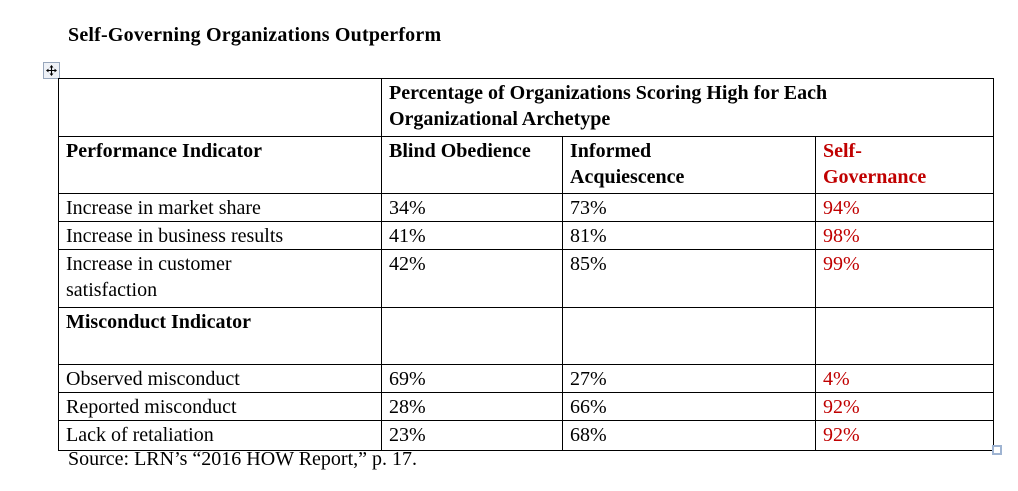 This screenshot has height=491, width=1018. Describe the element at coordinates (220, 336) in the screenshot. I see `cell-label-misconduct-indicator: Misconduct Indicator` at that location.